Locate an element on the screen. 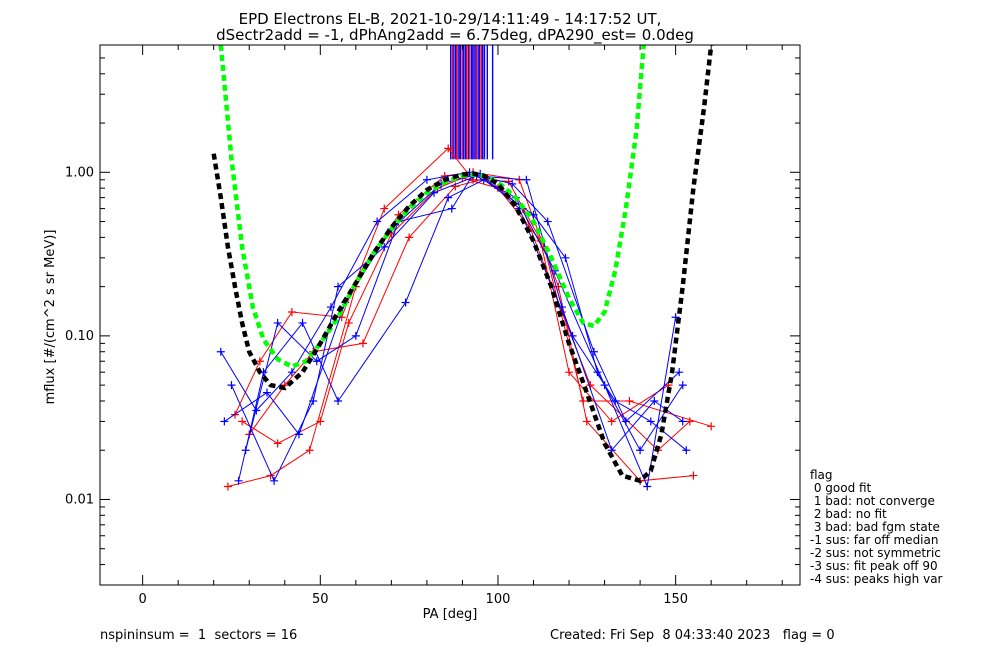 Image resolution: width=1000 pixels, height=650 pixels. x-tick-label: 50 is located at coordinates (320, 599).